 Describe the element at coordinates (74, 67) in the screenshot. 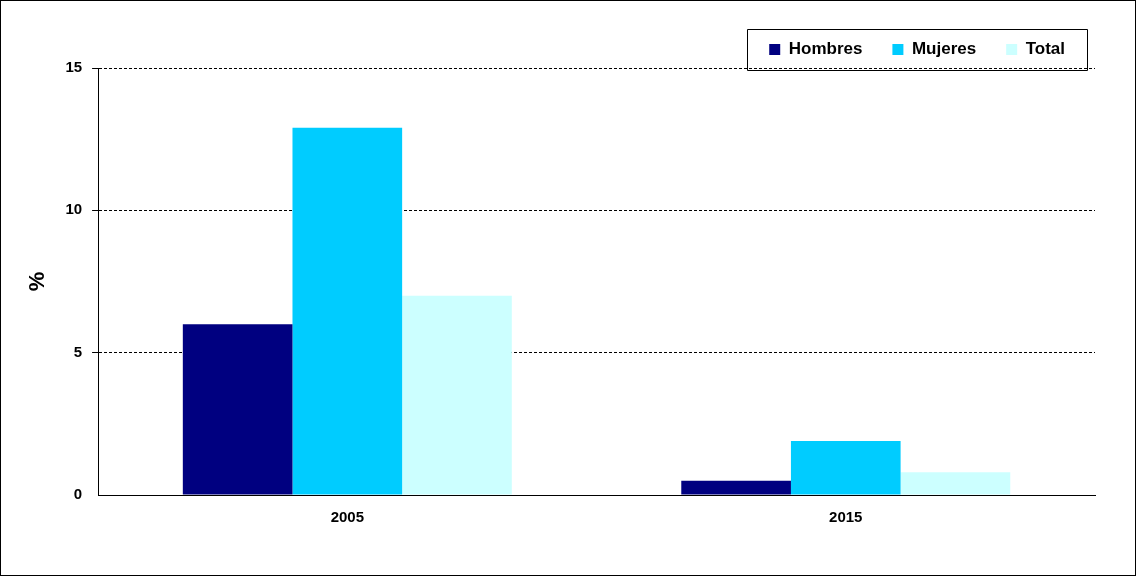

I see `y-tick-label: 15` at that location.